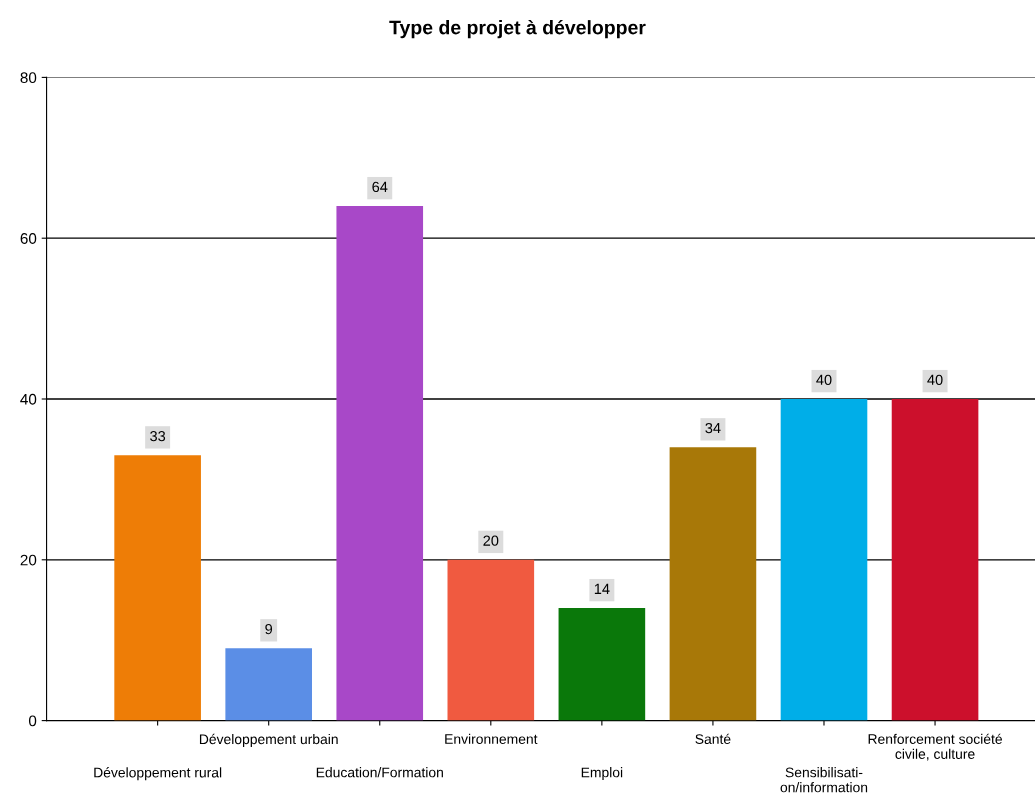 The width and height of the screenshot is (1035, 798). Describe the element at coordinates (491, 738) in the screenshot. I see `x-tick-label: Environnement` at that location.